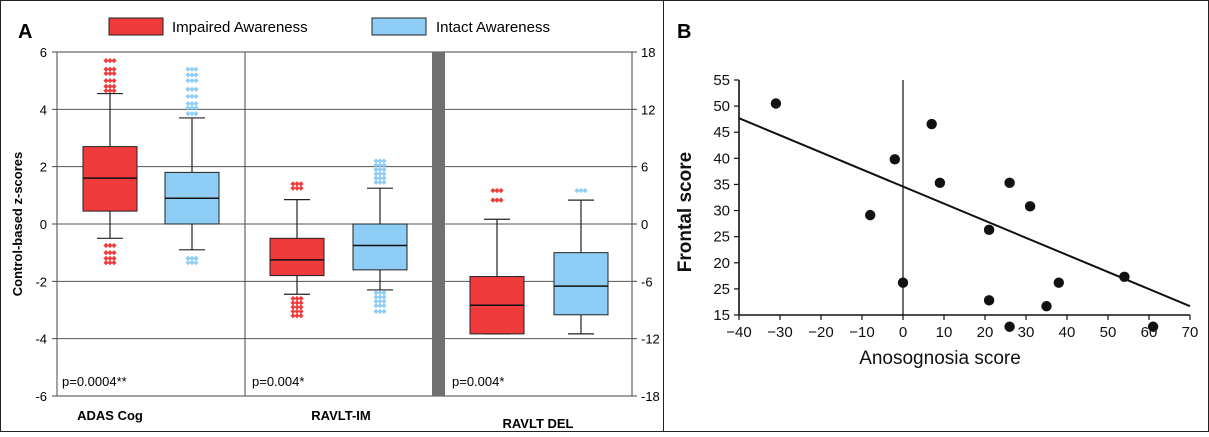  Describe the element at coordinates (17, 224) in the screenshot. I see `panel-a-y-axis-label: Control-based z-scores` at that location.